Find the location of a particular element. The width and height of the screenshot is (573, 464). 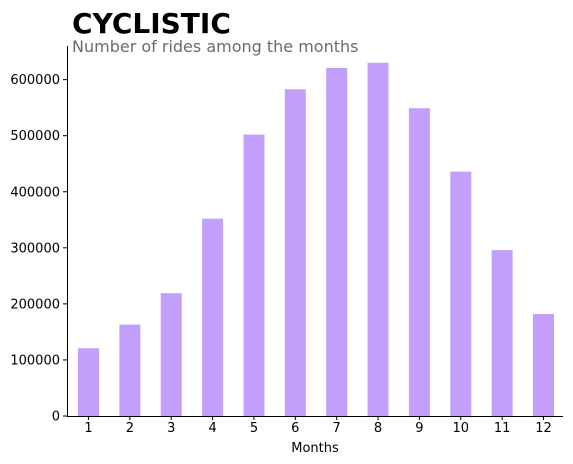

x-tick-label: 12 is located at coordinates (543, 428).